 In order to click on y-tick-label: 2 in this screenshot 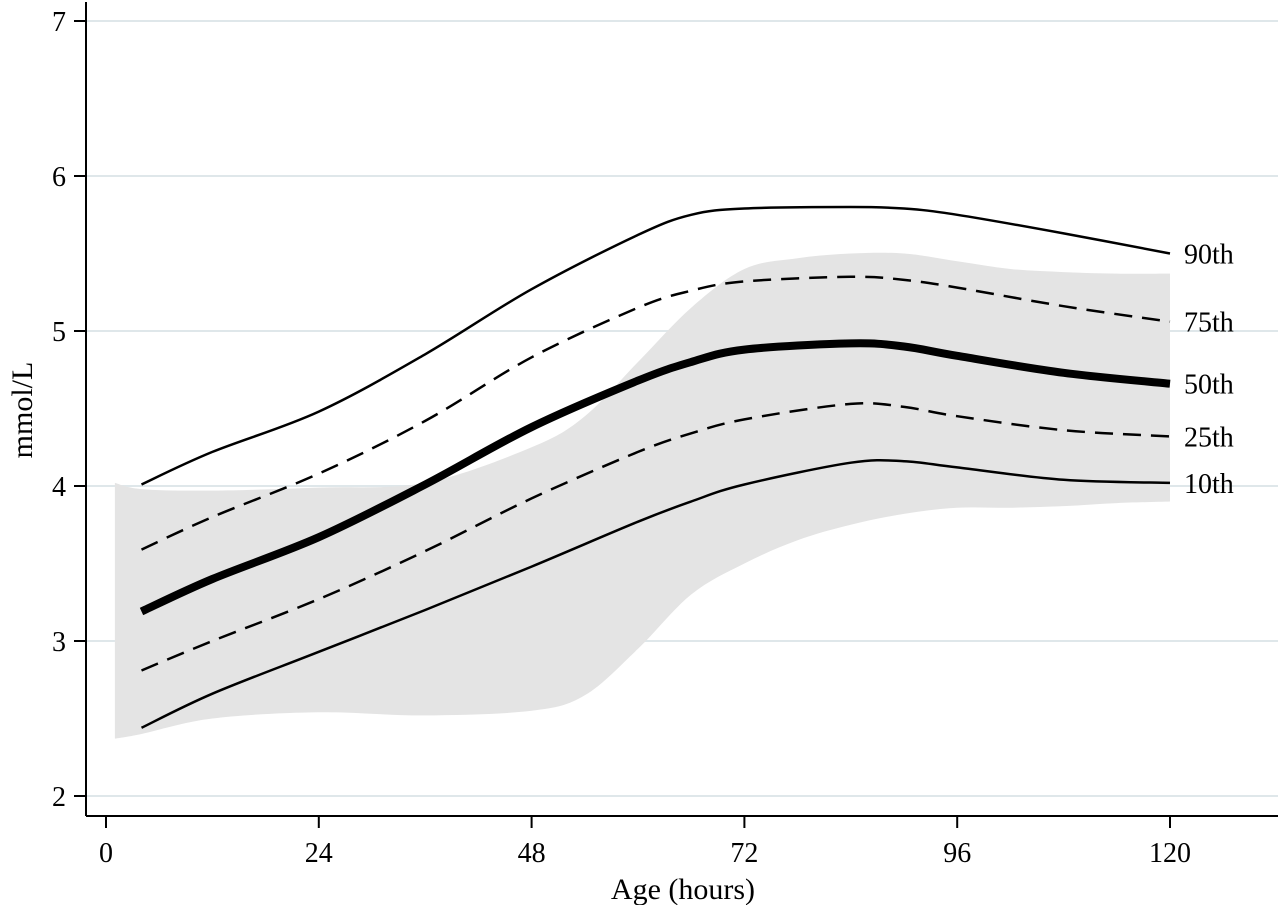, I will do `click(59, 797)`.